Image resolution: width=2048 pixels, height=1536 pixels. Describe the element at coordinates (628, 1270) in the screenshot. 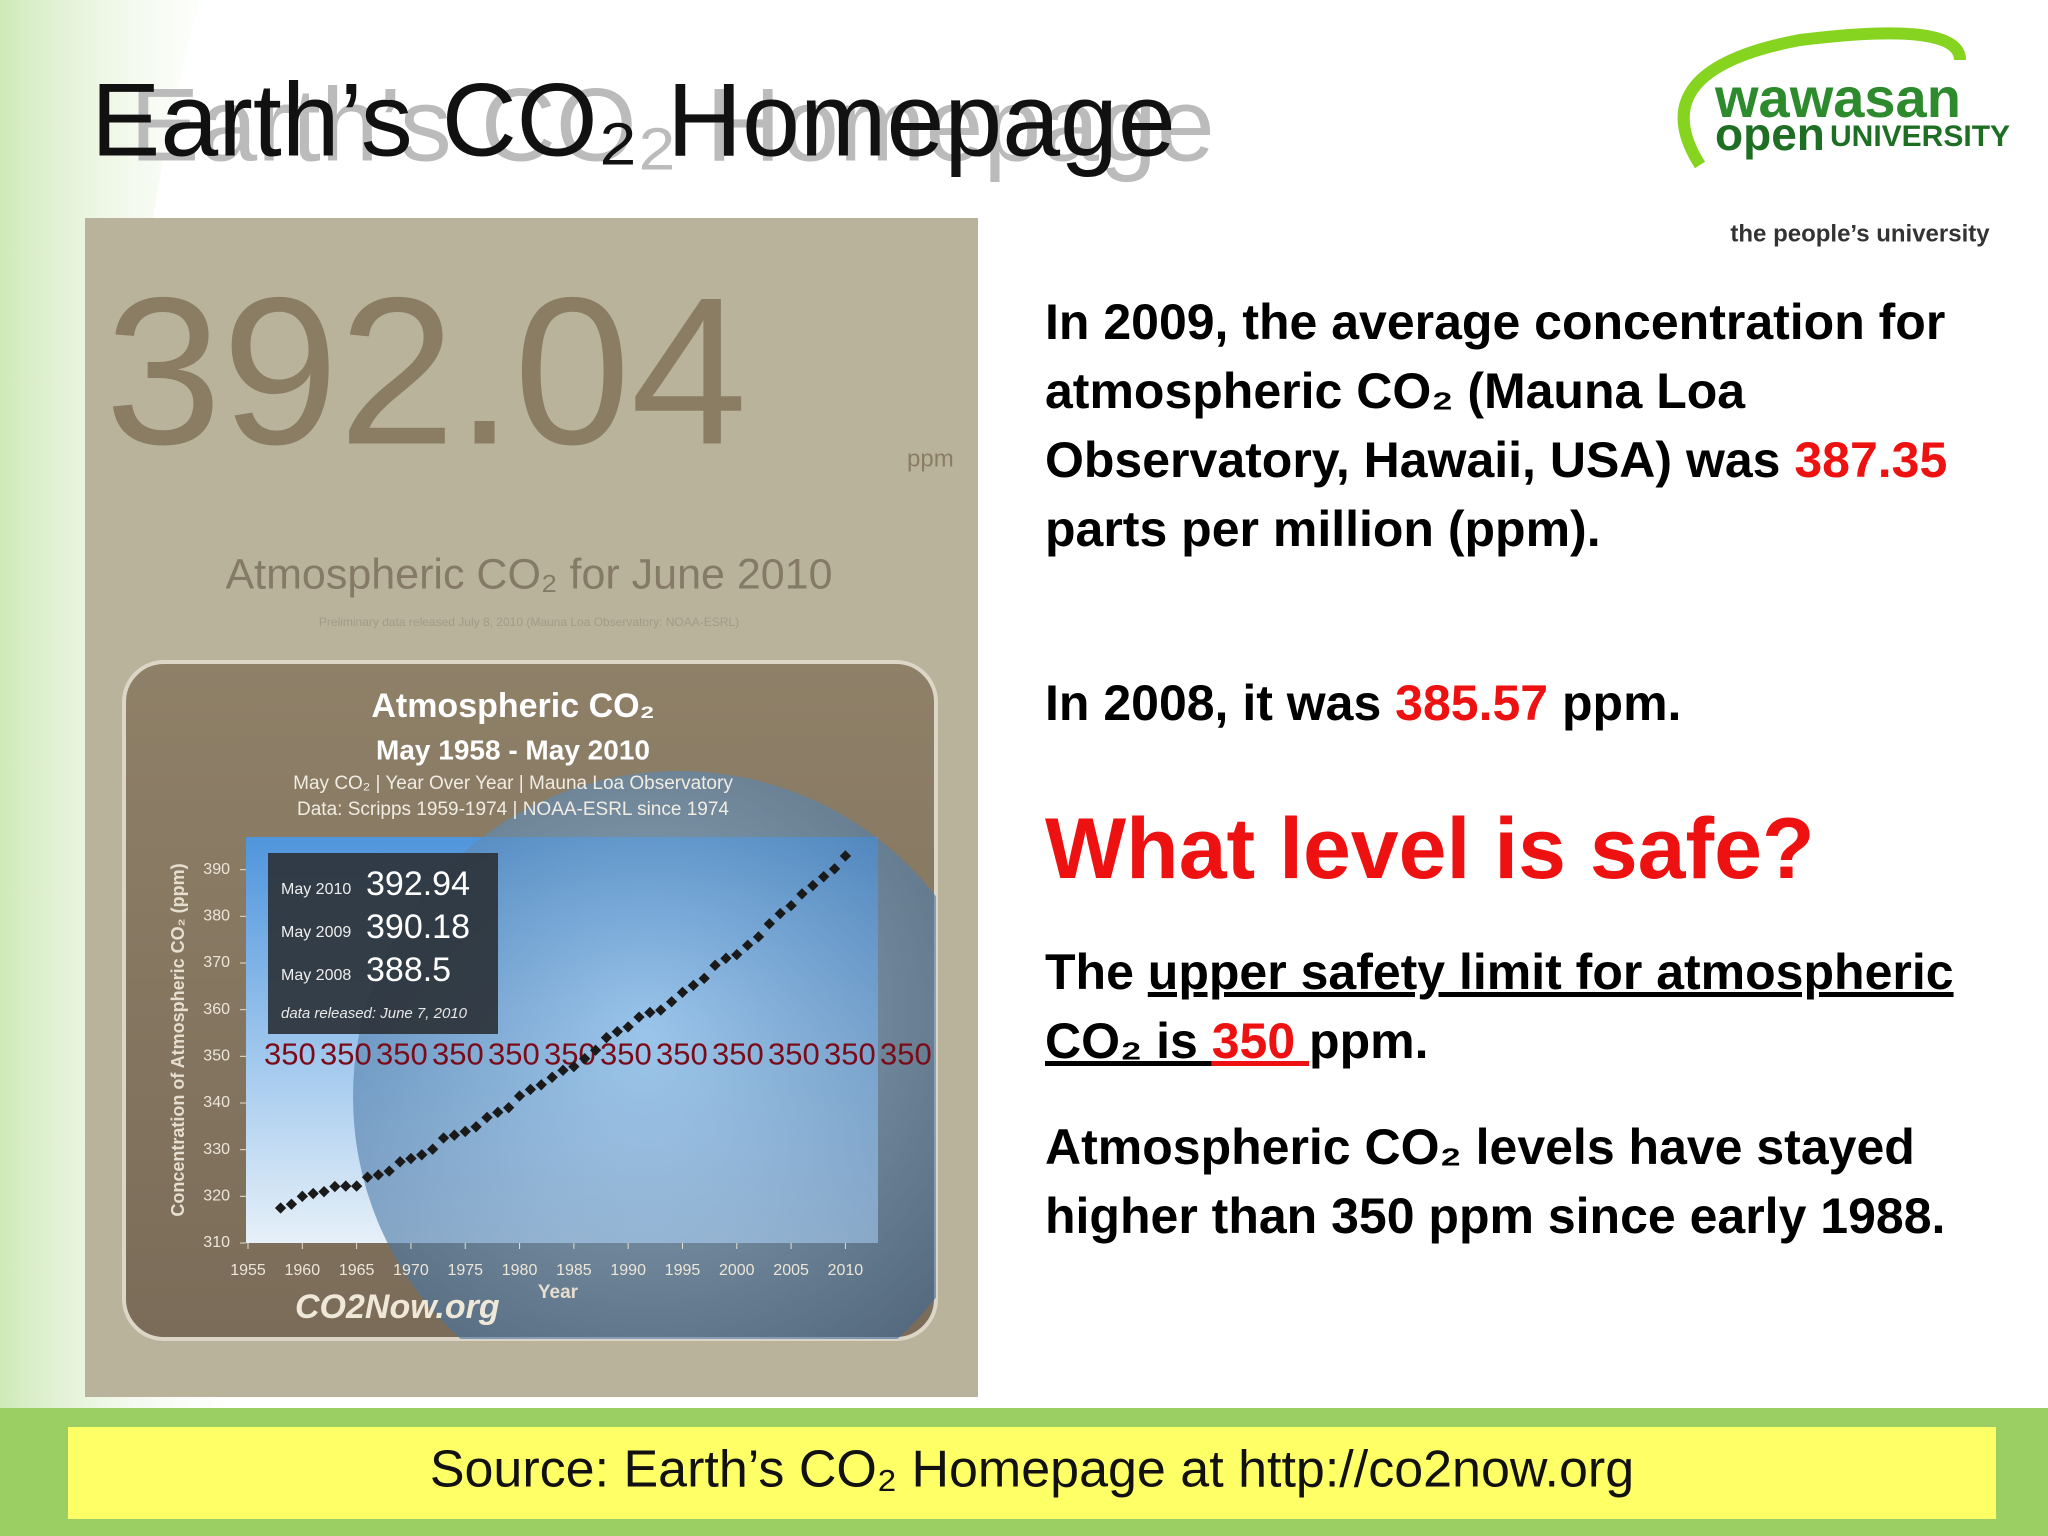

I see `x-tick-label: 1990` at that location.